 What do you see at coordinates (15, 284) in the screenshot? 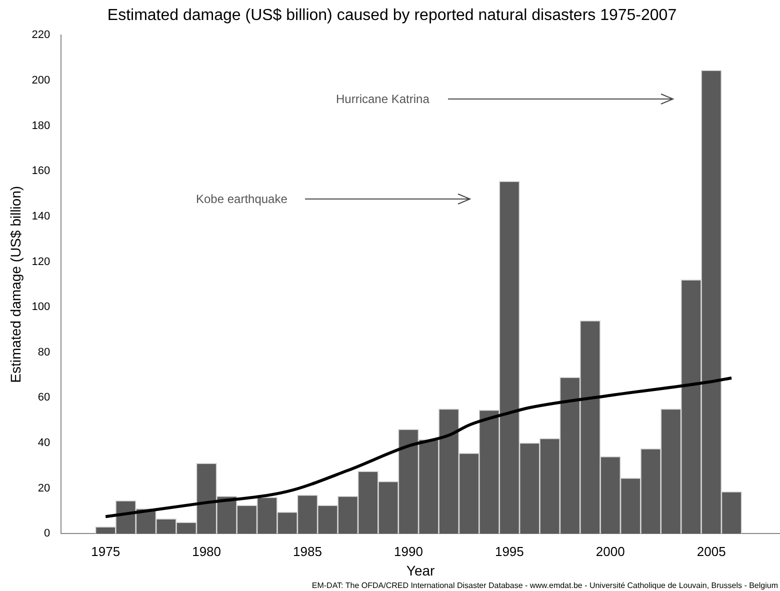
I see `y-axis-title: Estimated damage (US$ billion)` at bounding box center [15, 284].